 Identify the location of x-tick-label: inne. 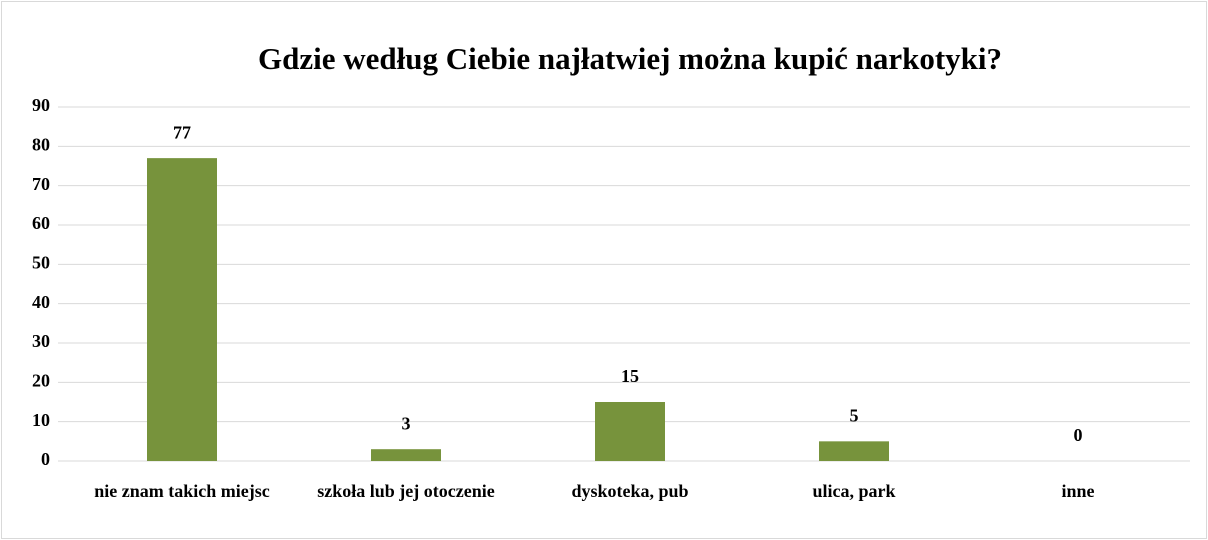
(1078, 491).